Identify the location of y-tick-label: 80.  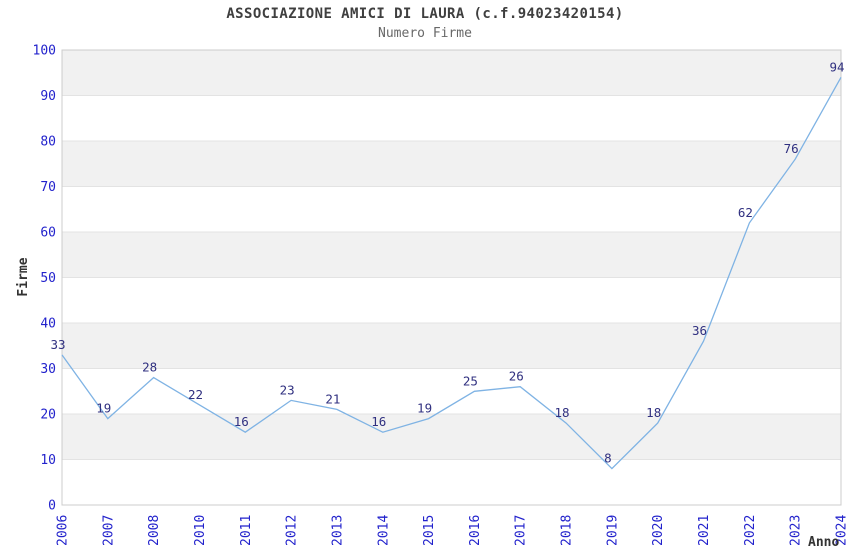
(48, 142).